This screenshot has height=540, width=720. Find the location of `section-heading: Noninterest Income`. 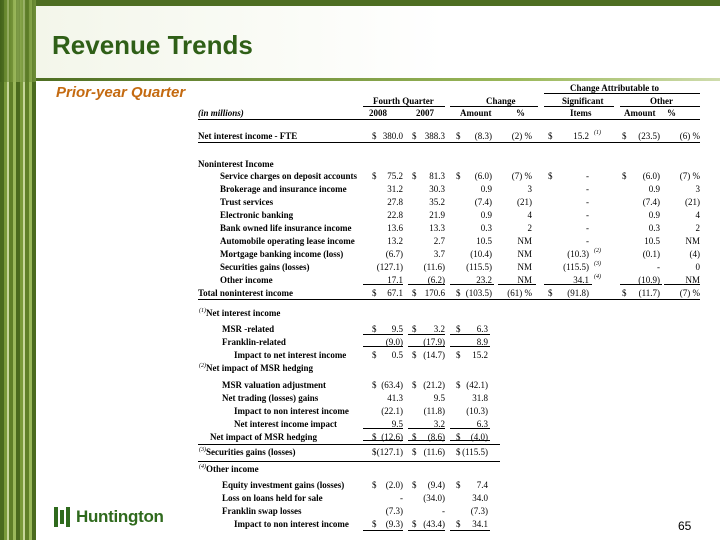

section-heading: Noninterest Income is located at coordinates (449, 164).